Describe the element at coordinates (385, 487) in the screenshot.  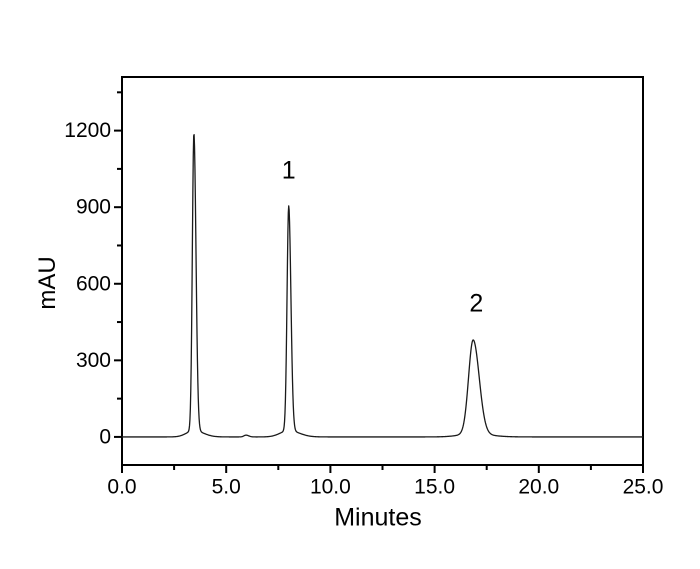
I see `x-tick-labels: 0.0 5.0 10.0 15.0 20.0 25.0` at that location.